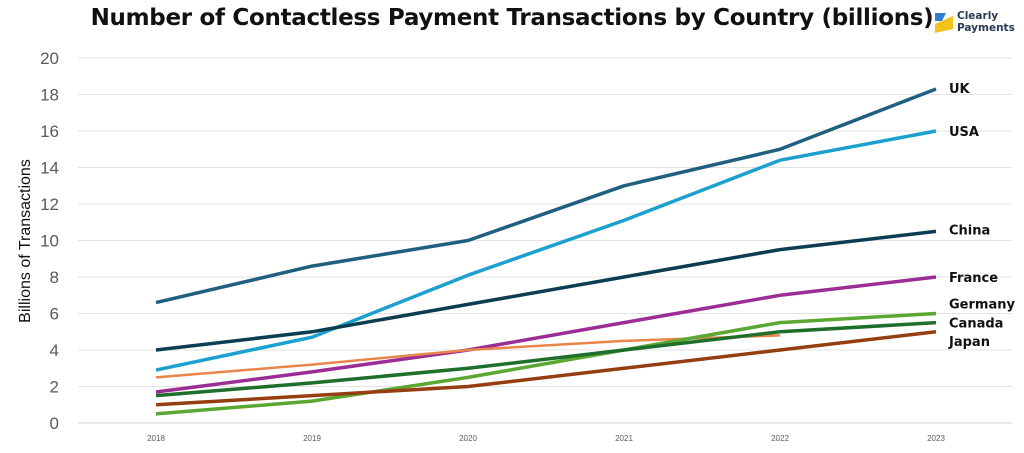  What do you see at coordinates (49, 95) in the screenshot?
I see `y-tick-label: 18` at bounding box center [49, 95].